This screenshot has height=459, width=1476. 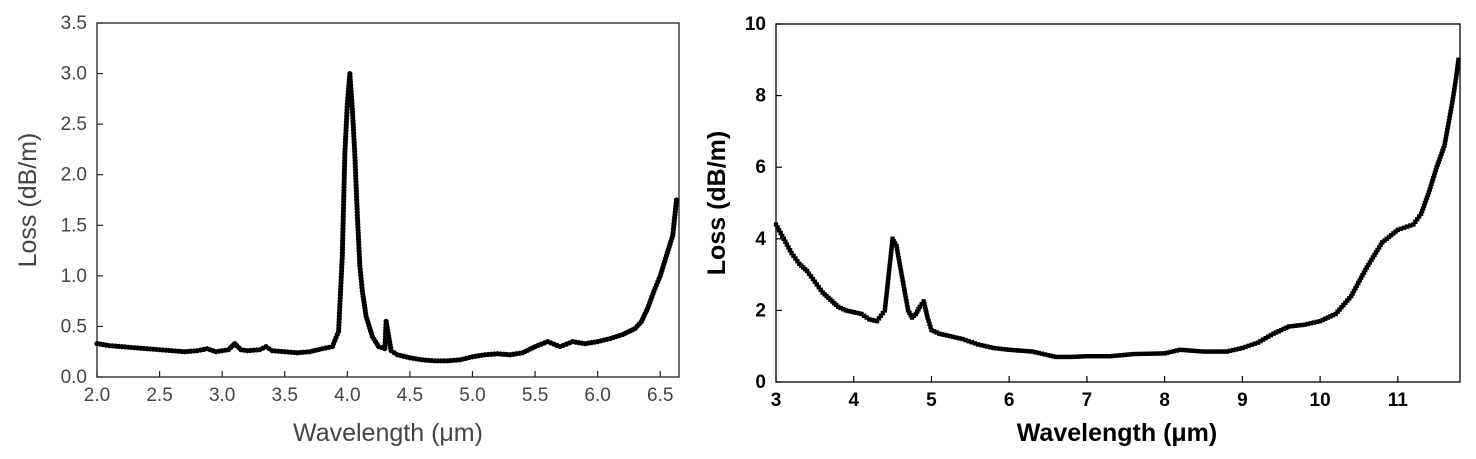 What do you see at coordinates (1117, 433) in the screenshot?
I see `right-x-axis-label: Wavelength (μm)` at bounding box center [1117, 433].